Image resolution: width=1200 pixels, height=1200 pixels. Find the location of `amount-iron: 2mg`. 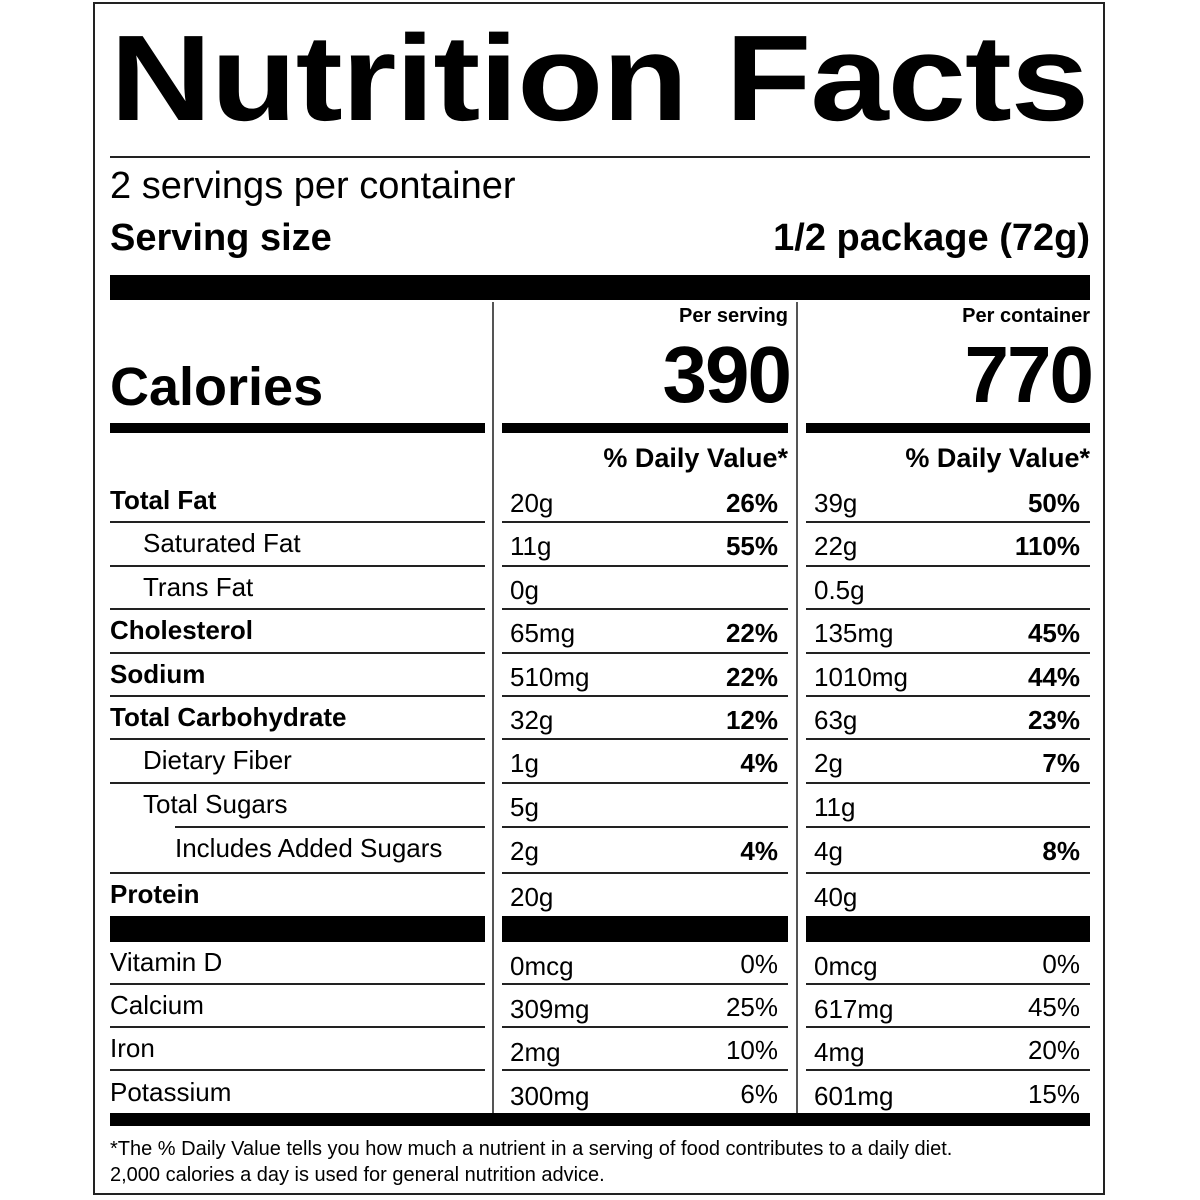

amount-iron: 2mg is located at coordinates (535, 1052).